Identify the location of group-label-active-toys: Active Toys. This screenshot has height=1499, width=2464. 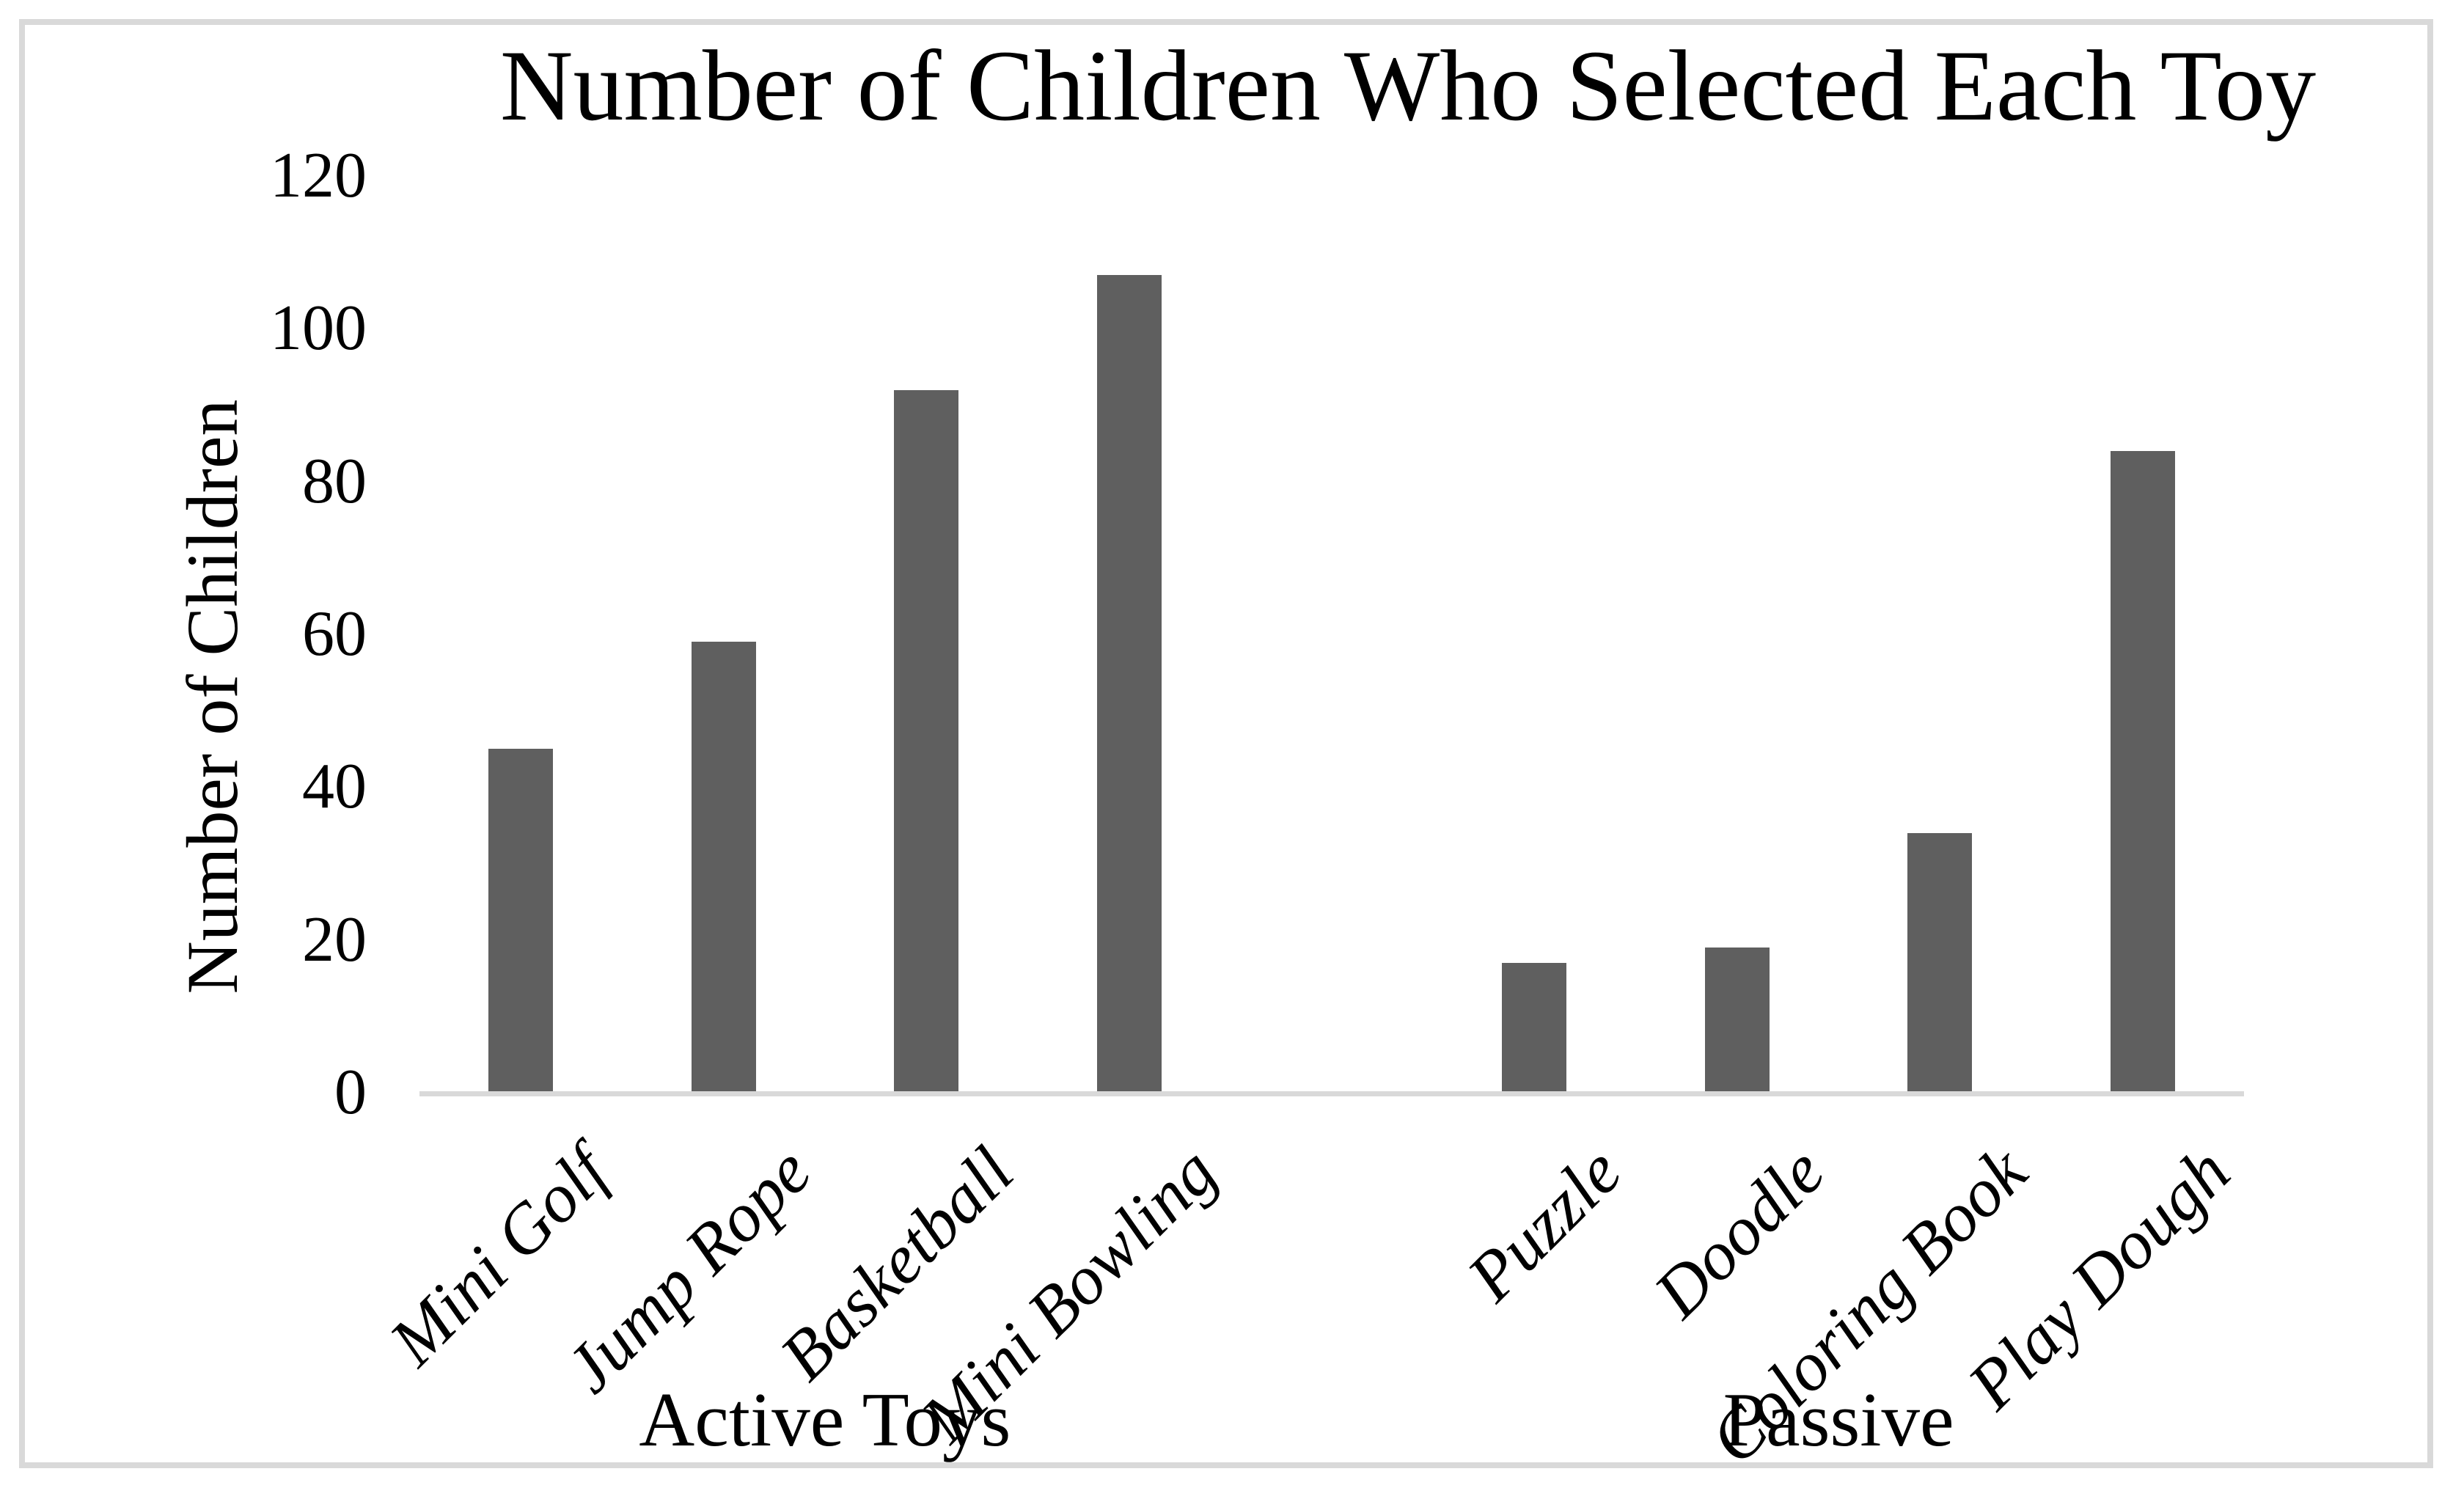
(825, 1419).